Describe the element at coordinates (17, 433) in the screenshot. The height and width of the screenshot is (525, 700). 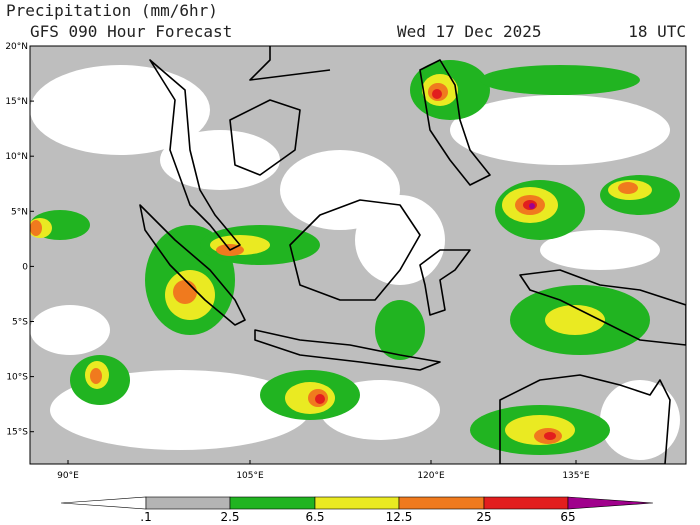
I see `lat-label: 15°S` at that location.